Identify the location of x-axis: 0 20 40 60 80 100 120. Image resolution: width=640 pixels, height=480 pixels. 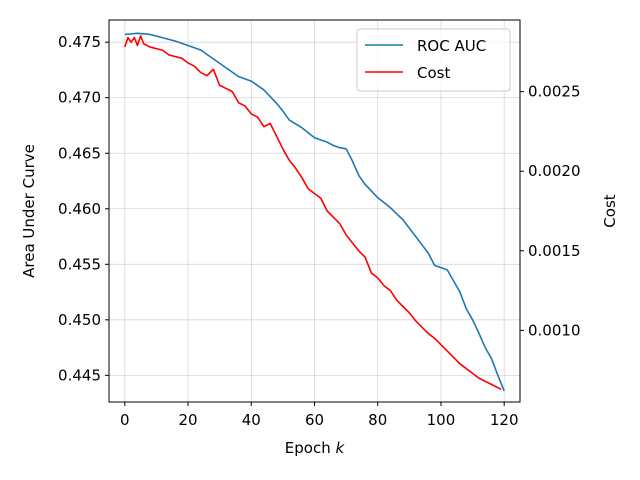
(319, 415).